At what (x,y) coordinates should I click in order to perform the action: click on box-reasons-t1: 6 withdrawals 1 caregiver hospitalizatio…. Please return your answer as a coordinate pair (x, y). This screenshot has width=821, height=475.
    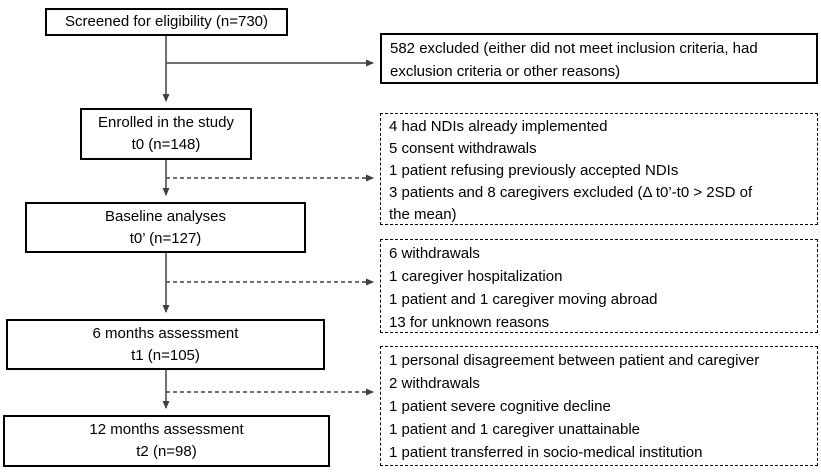
    Looking at the image, I should click on (599, 286).